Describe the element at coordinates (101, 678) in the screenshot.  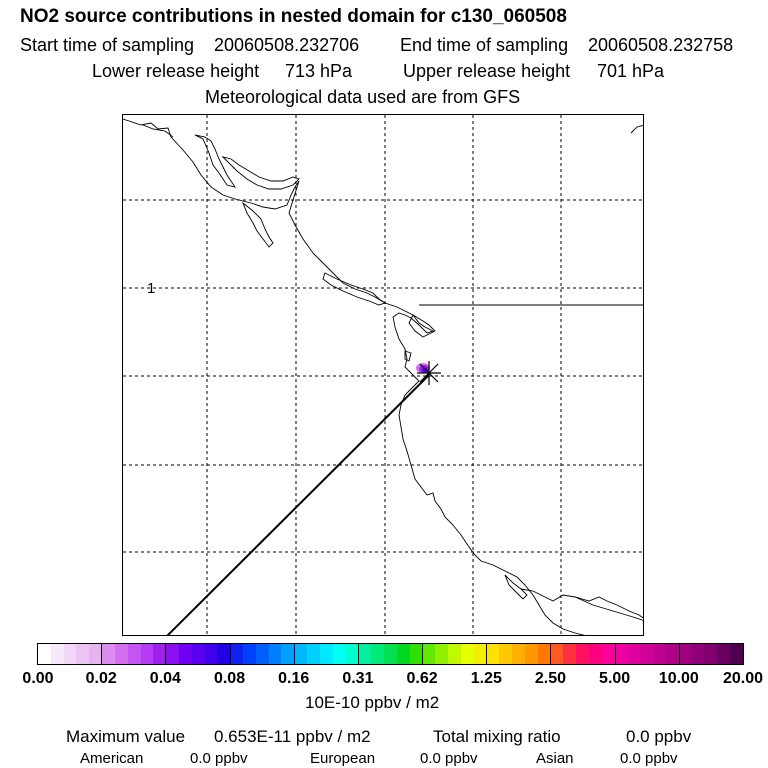
I see `colorbar-tick-label: 0.02` at that location.